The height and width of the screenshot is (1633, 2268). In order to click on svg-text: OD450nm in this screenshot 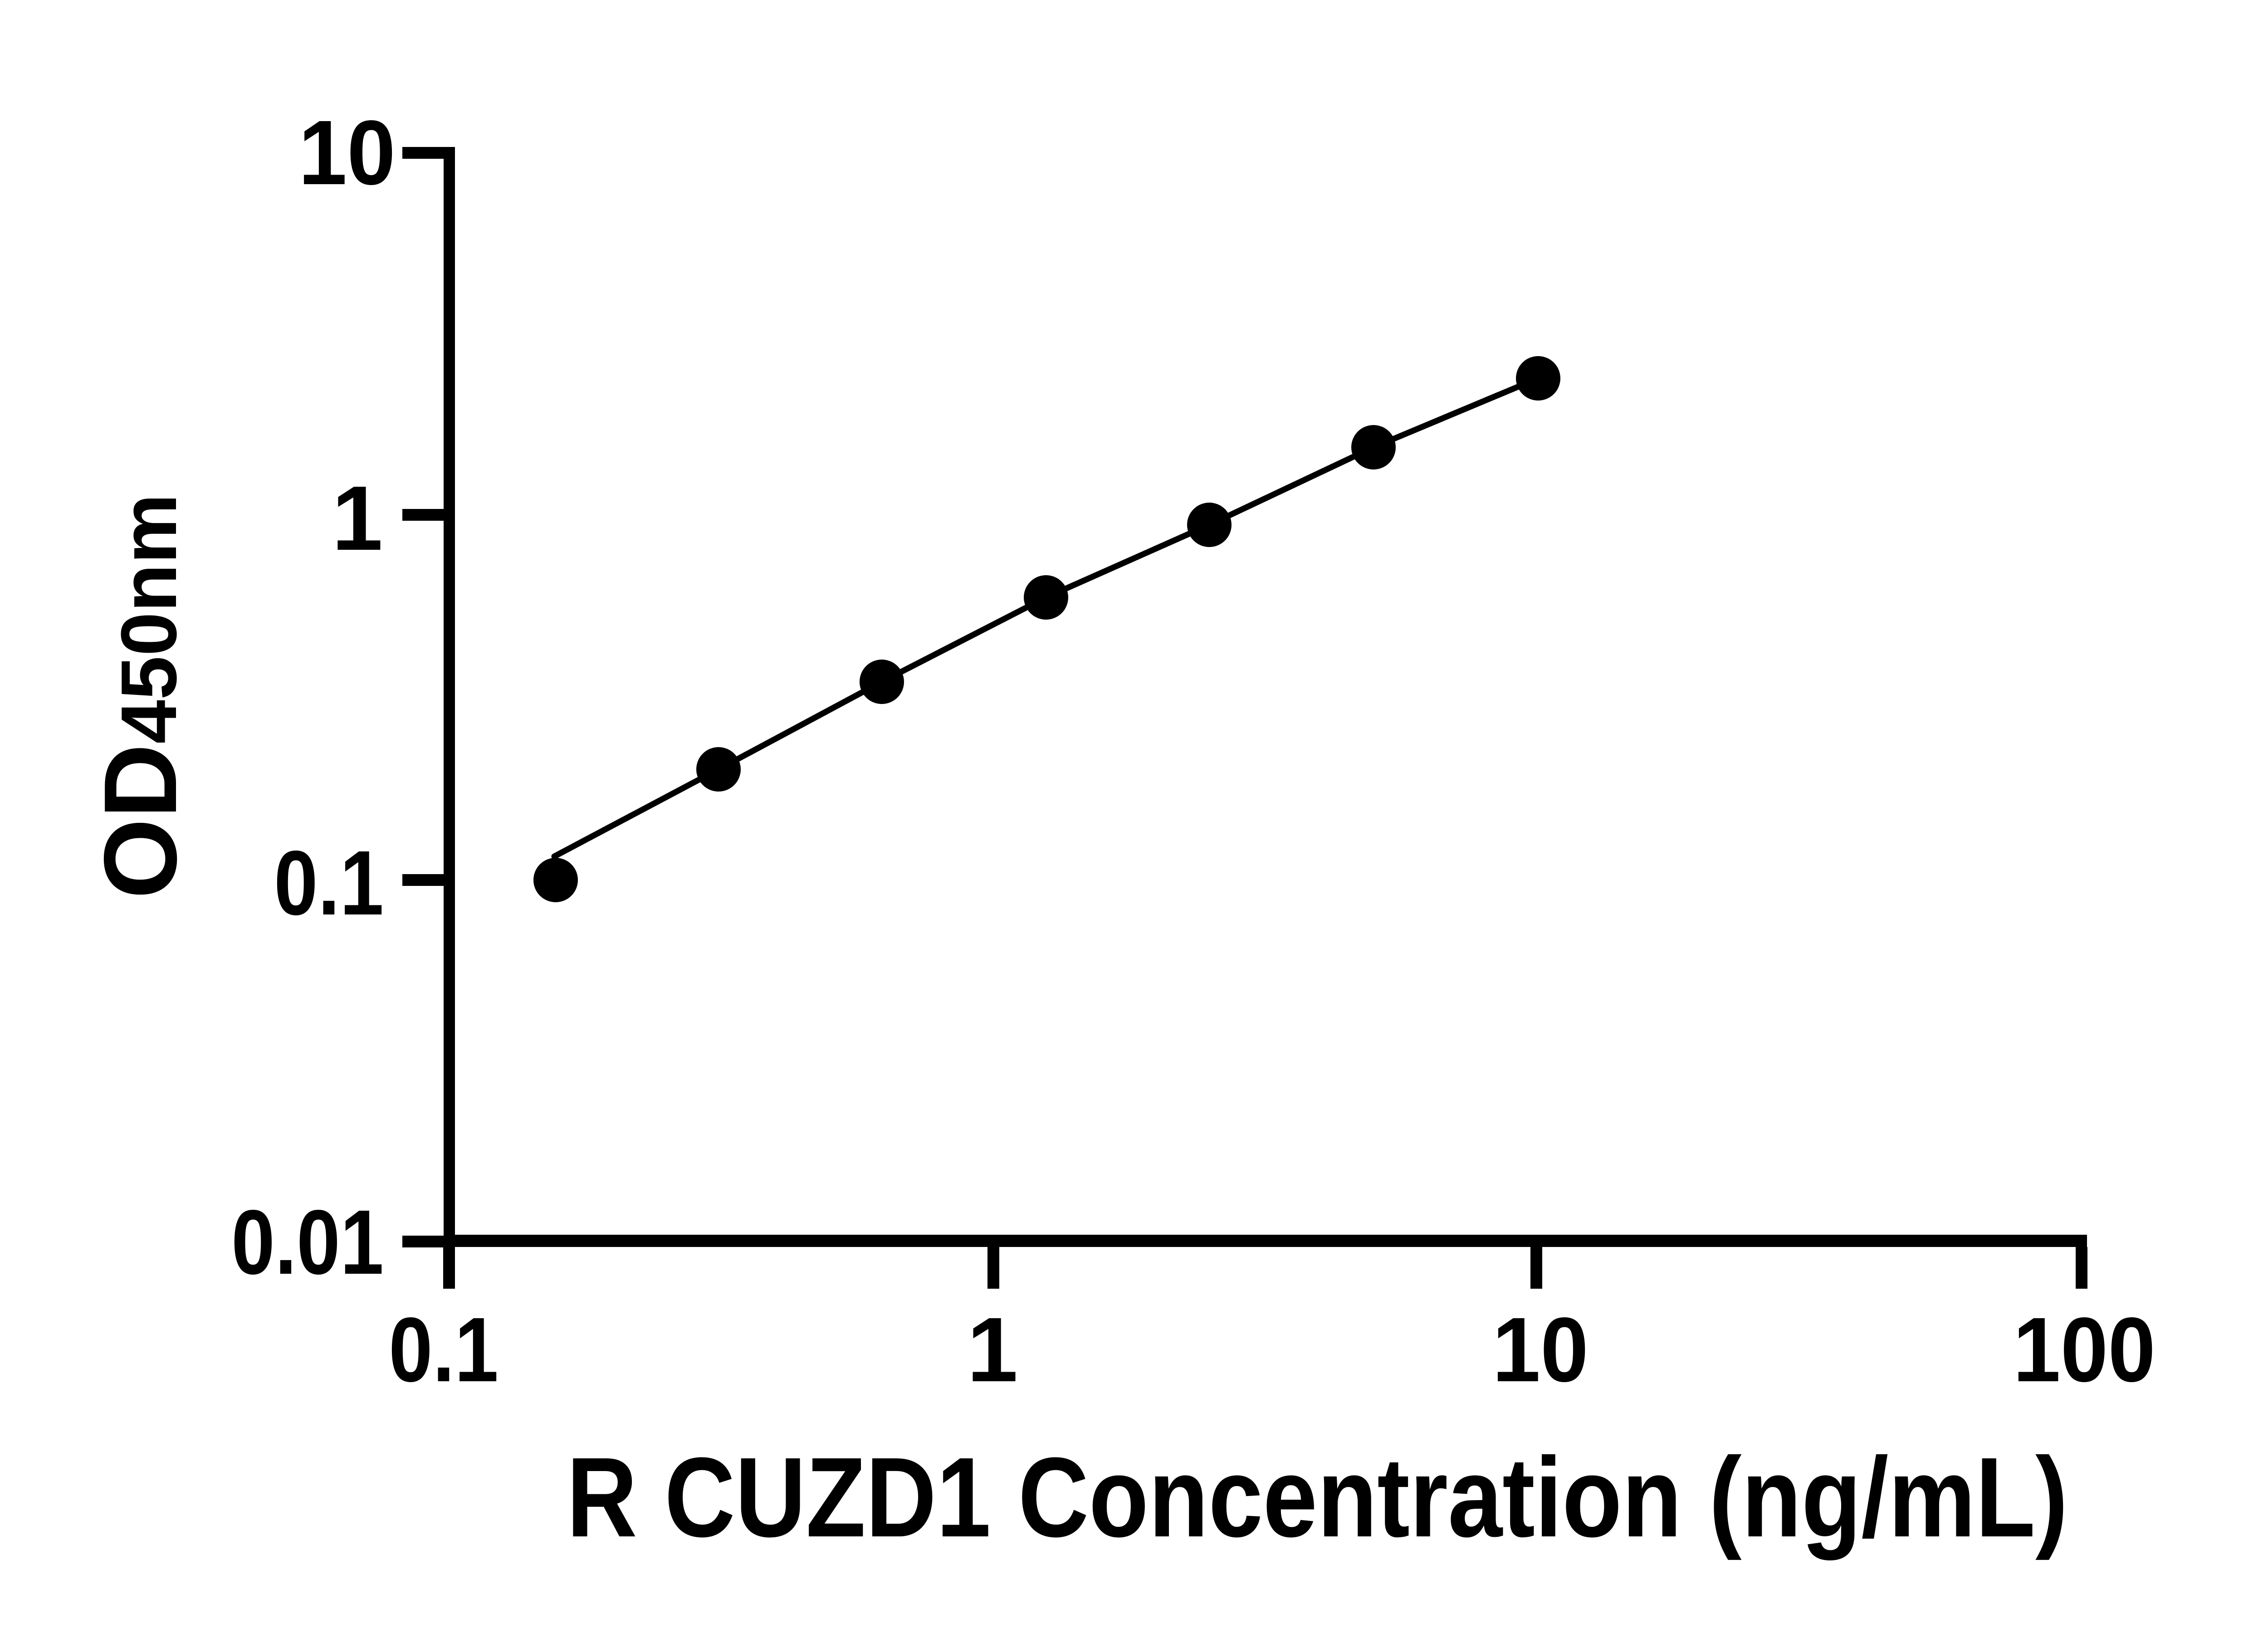, I will do `click(140, 696)`.